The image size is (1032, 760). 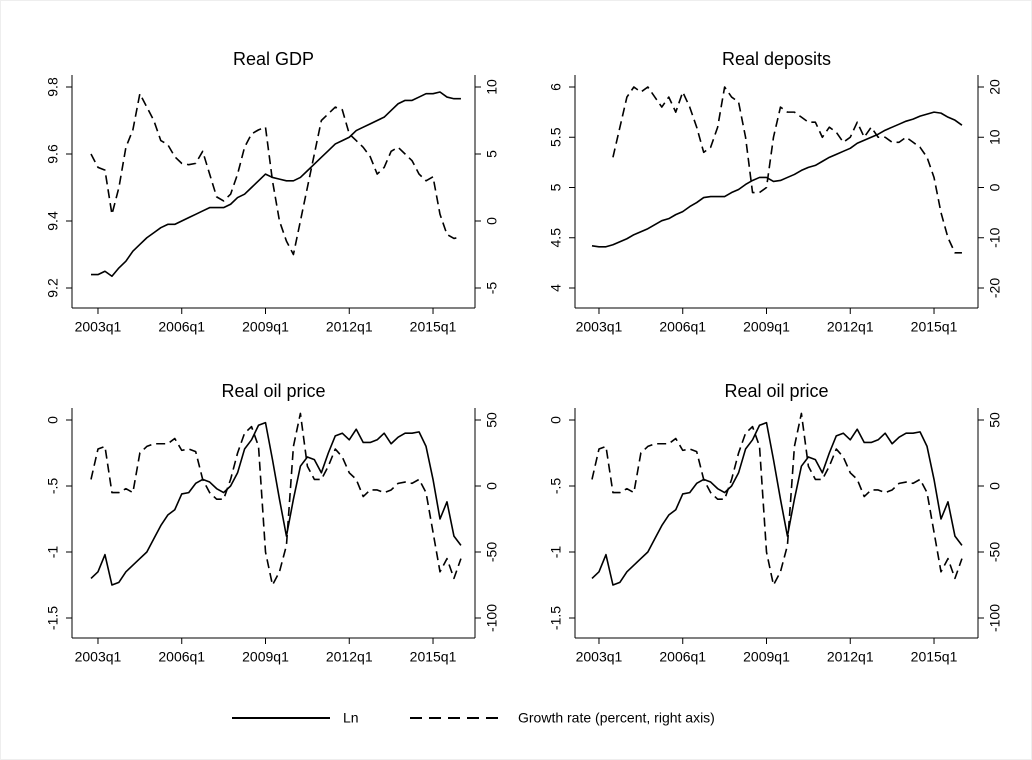 I want to click on y2-tick-label: -20, so click(x=995, y=288).